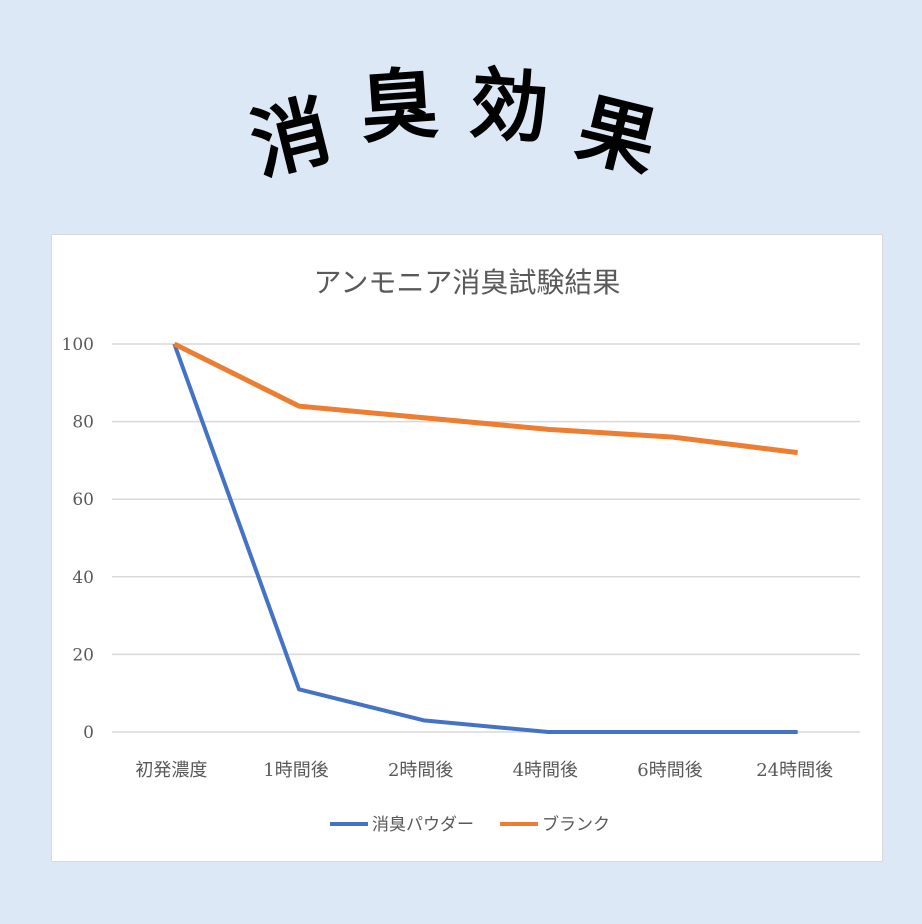 Image resolution: width=922 pixels, height=924 pixels. I want to click on chart-title: アンモニア消臭試験結果, so click(467, 282).